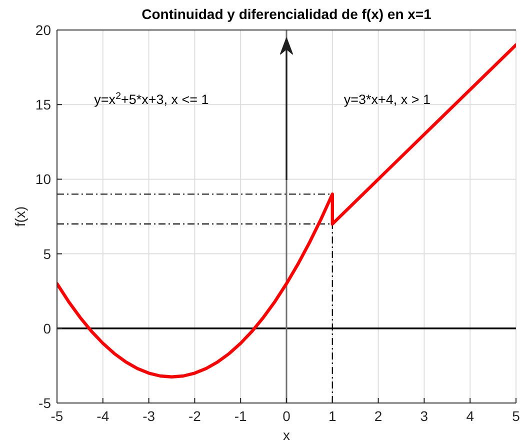  I want to click on x-tick-label: 1, so click(332, 416).